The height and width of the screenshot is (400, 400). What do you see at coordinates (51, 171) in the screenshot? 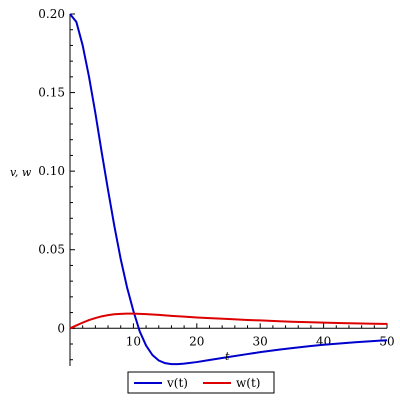
I see `y-tick-label: 0.10` at bounding box center [51, 171].